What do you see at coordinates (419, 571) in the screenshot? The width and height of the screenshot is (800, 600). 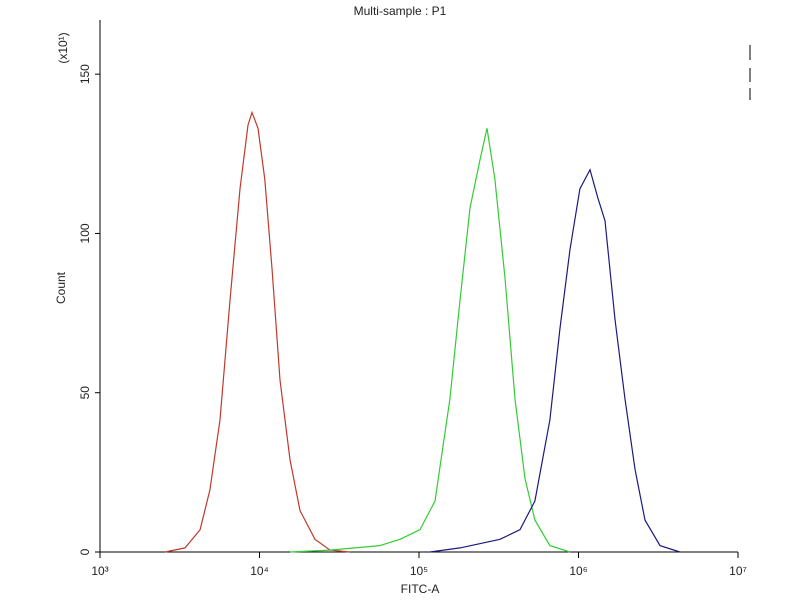 I see `x-tick-label: 10⁵` at bounding box center [419, 571].